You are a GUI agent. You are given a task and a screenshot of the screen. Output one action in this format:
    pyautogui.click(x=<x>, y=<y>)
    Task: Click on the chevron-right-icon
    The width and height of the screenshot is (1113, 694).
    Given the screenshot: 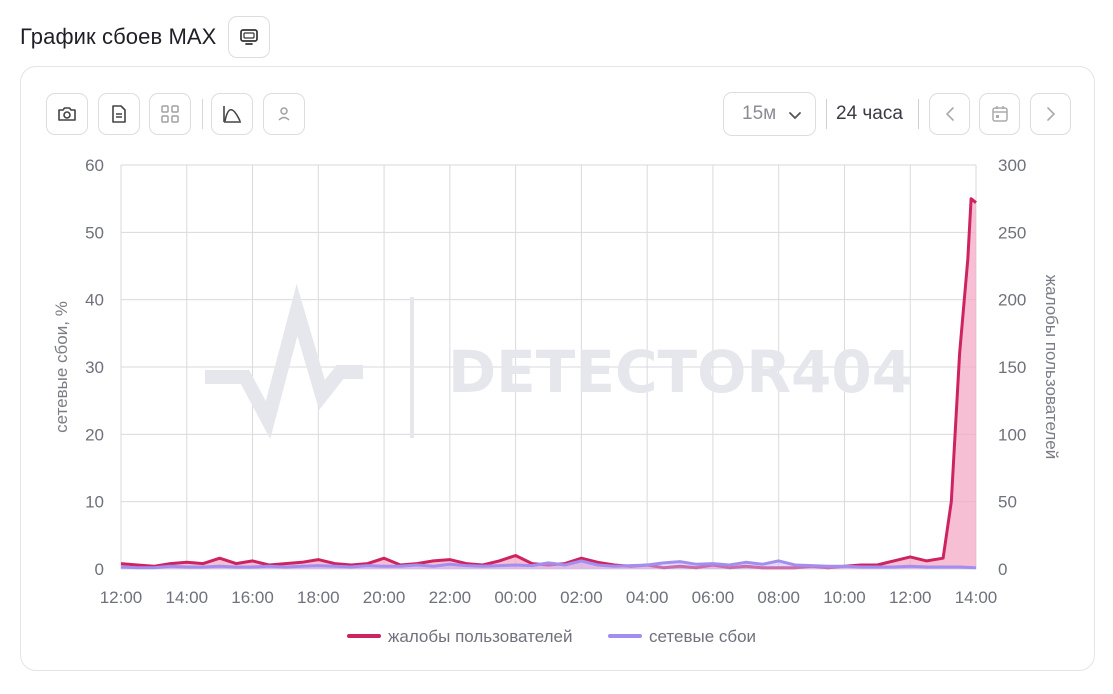 What is the action you would take?
    pyautogui.click(x=1050, y=114)
    